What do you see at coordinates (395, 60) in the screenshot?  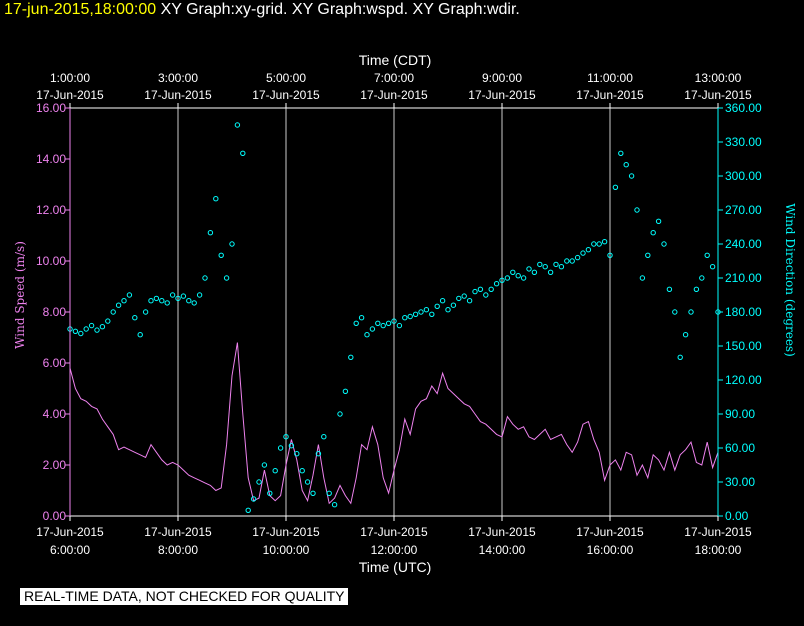 I see `x-axis-label-top: Time (CDT)` at bounding box center [395, 60].